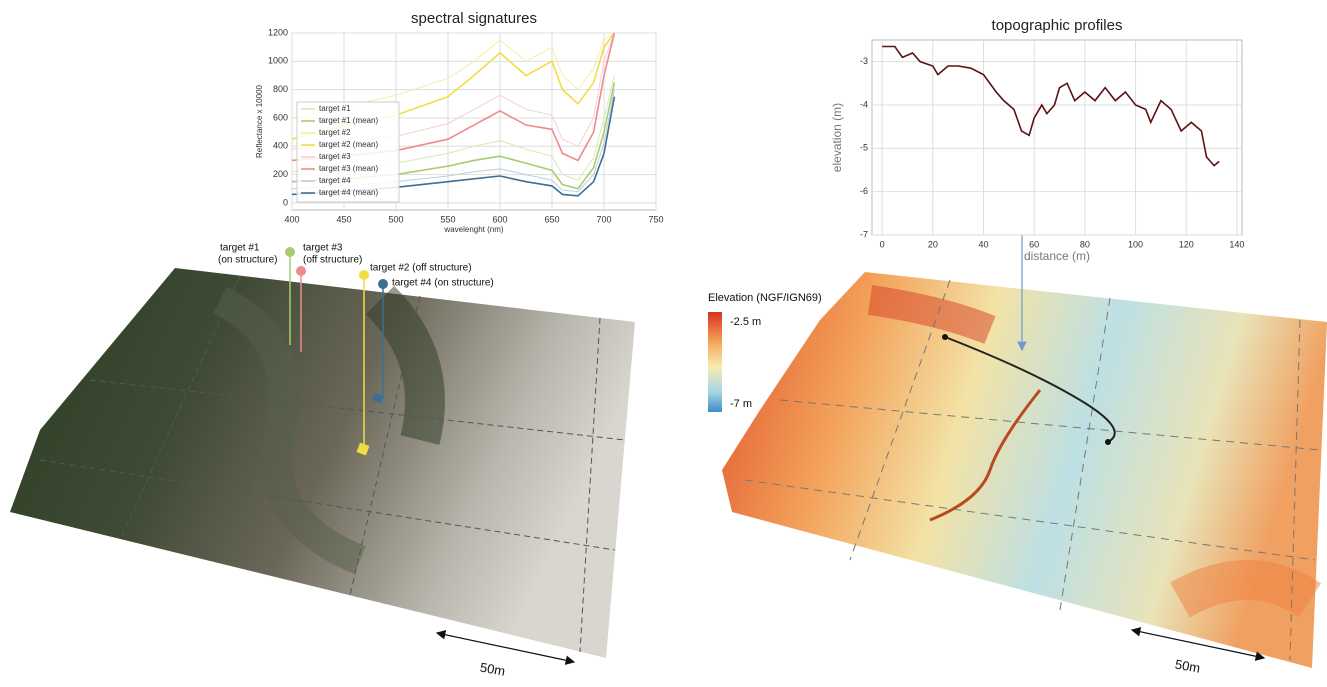 This screenshot has width=1327, height=687. What do you see at coordinates (348, 192) in the screenshot?
I see `legend-label: target #4 (mean)` at bounding box center [348, 192].